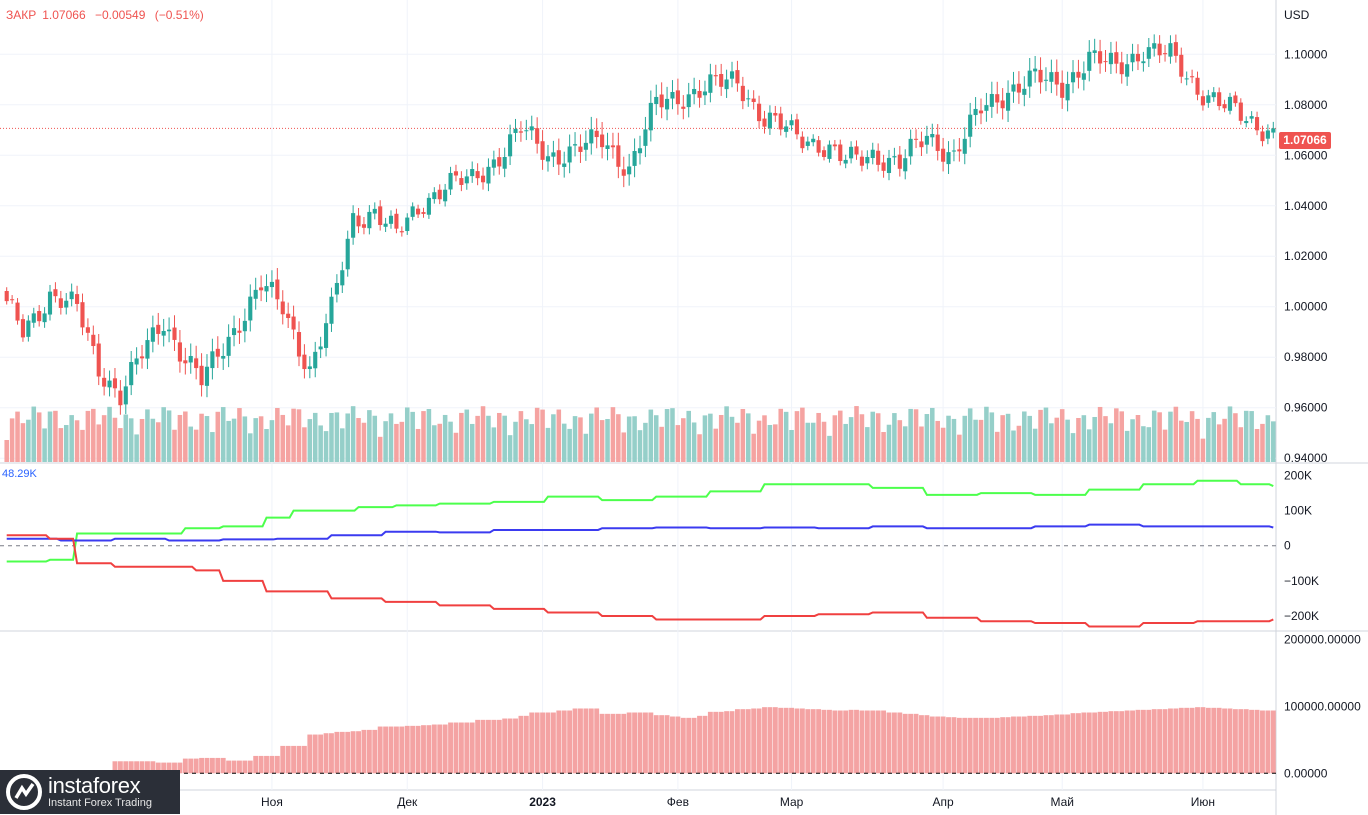 This screenshot has width=1368, height=815. Describe the element at coordinates (1306, 408) in the screenshot. I see `y-tick-label: 0.96000` at that location.